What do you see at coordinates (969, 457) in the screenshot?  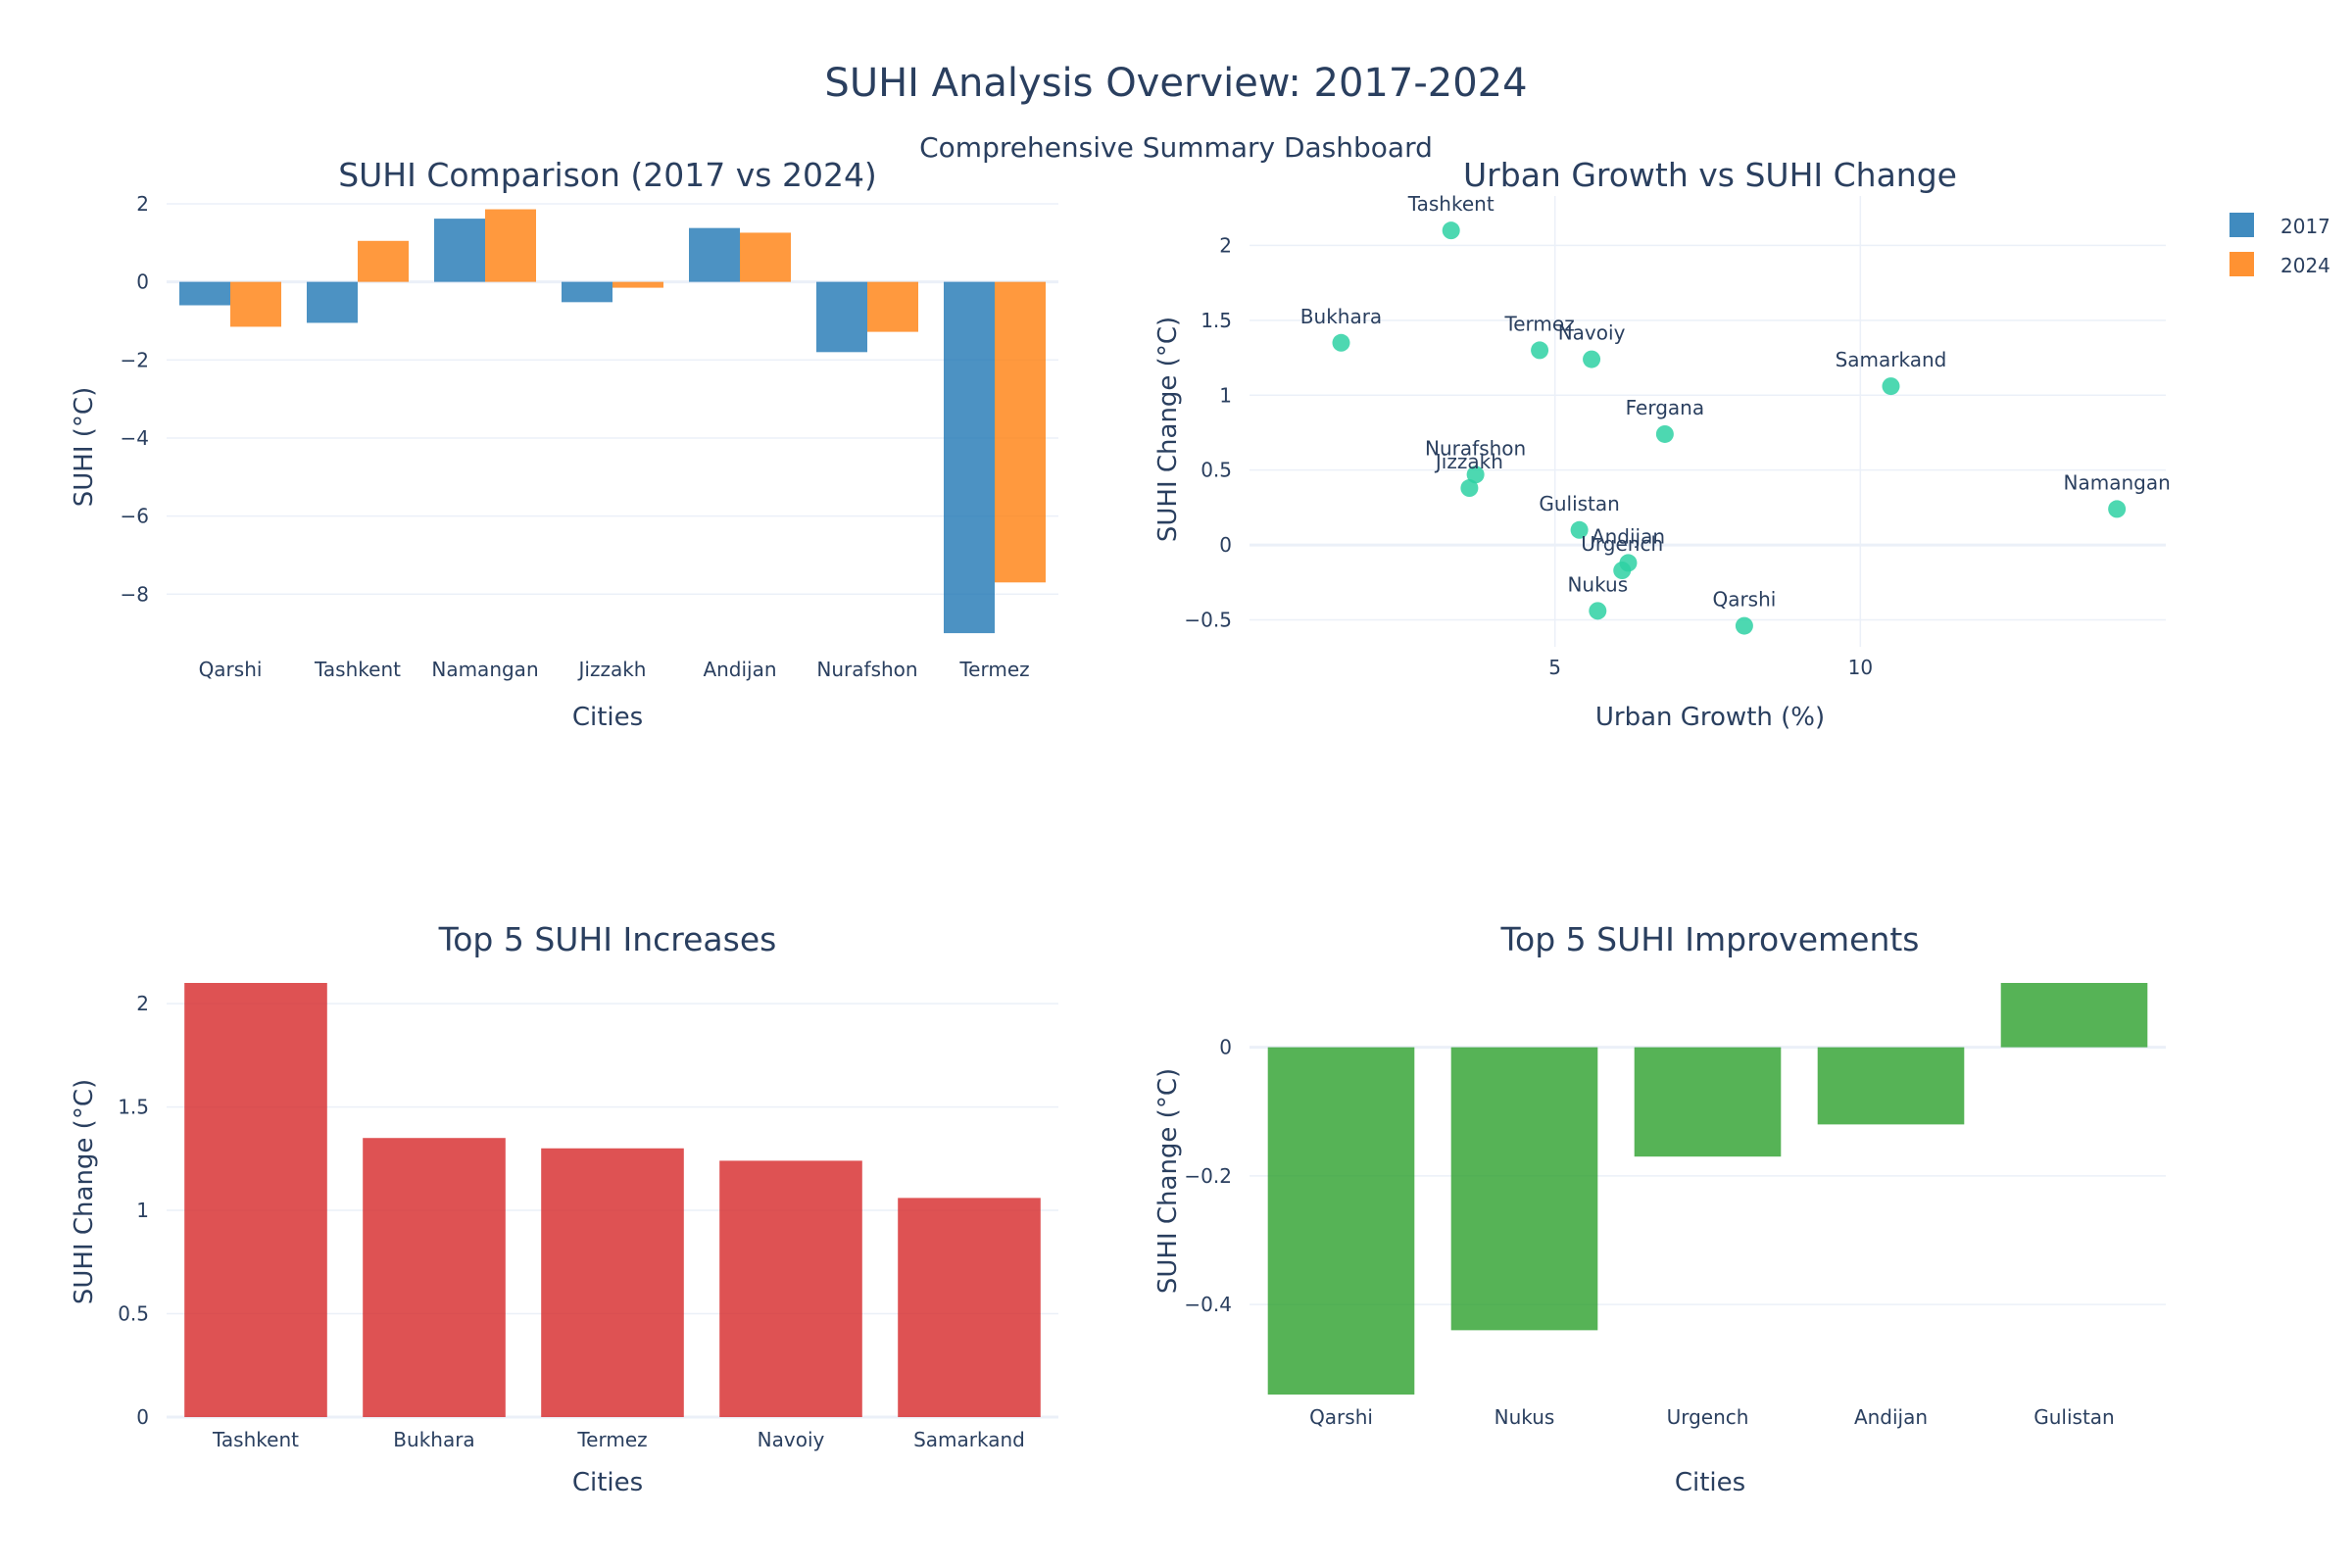 I see `comparison-bar-2017-termez` at bounding box center [969, 457].